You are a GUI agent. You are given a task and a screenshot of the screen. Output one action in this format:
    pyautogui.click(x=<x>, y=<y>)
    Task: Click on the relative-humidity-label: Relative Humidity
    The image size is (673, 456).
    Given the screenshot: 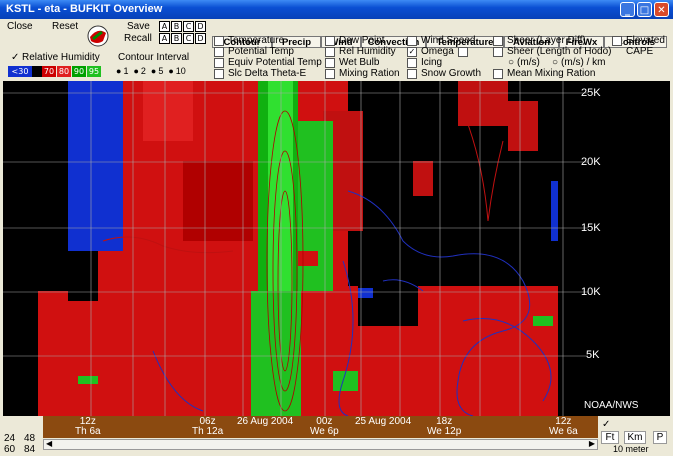 What is the action you would take?
    pyautogui.click(x=61, y=57)
    